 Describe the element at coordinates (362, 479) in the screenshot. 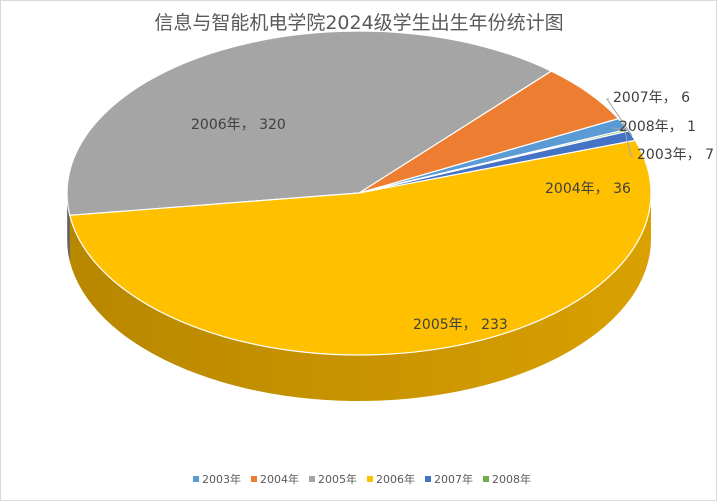

I see `legend: 2003年 2004年 2005年 2006年 2007年 2008年` at that location.